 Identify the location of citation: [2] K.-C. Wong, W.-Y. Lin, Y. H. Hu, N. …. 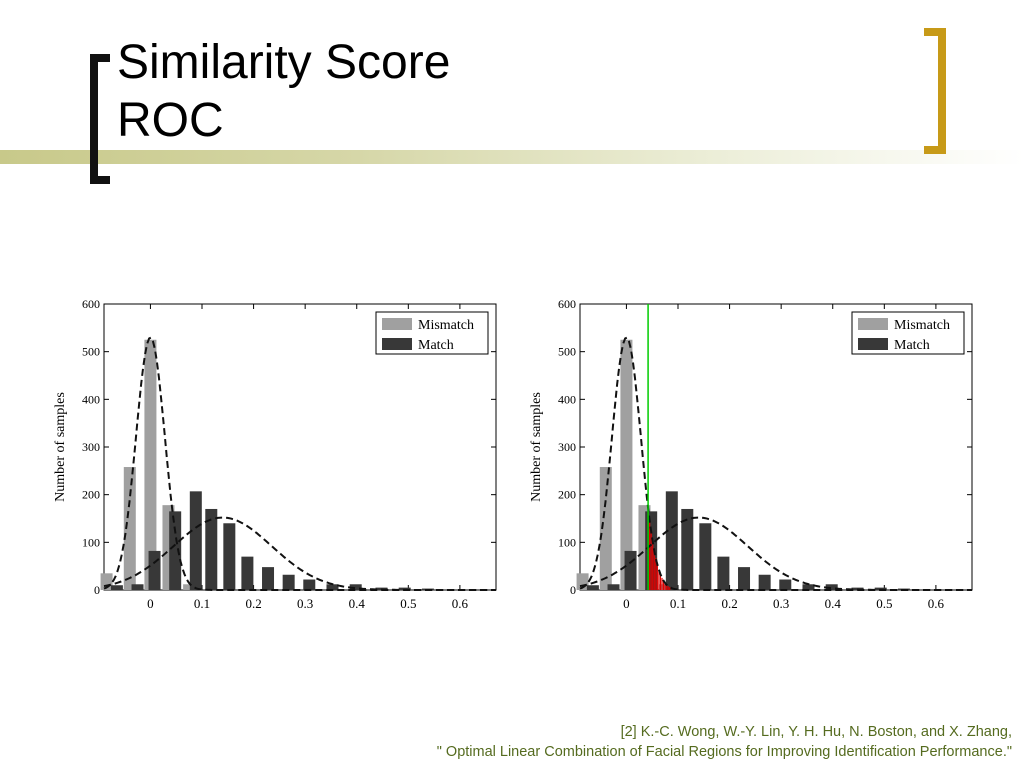
(724, 742).